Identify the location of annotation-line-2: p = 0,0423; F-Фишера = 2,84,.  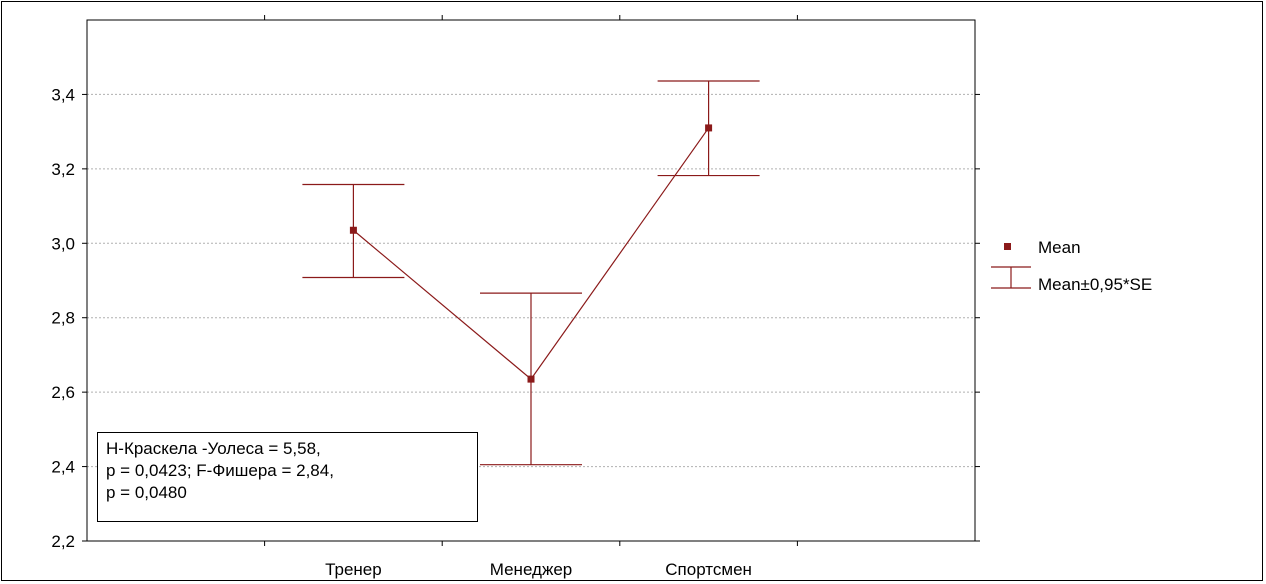
(220, 470).